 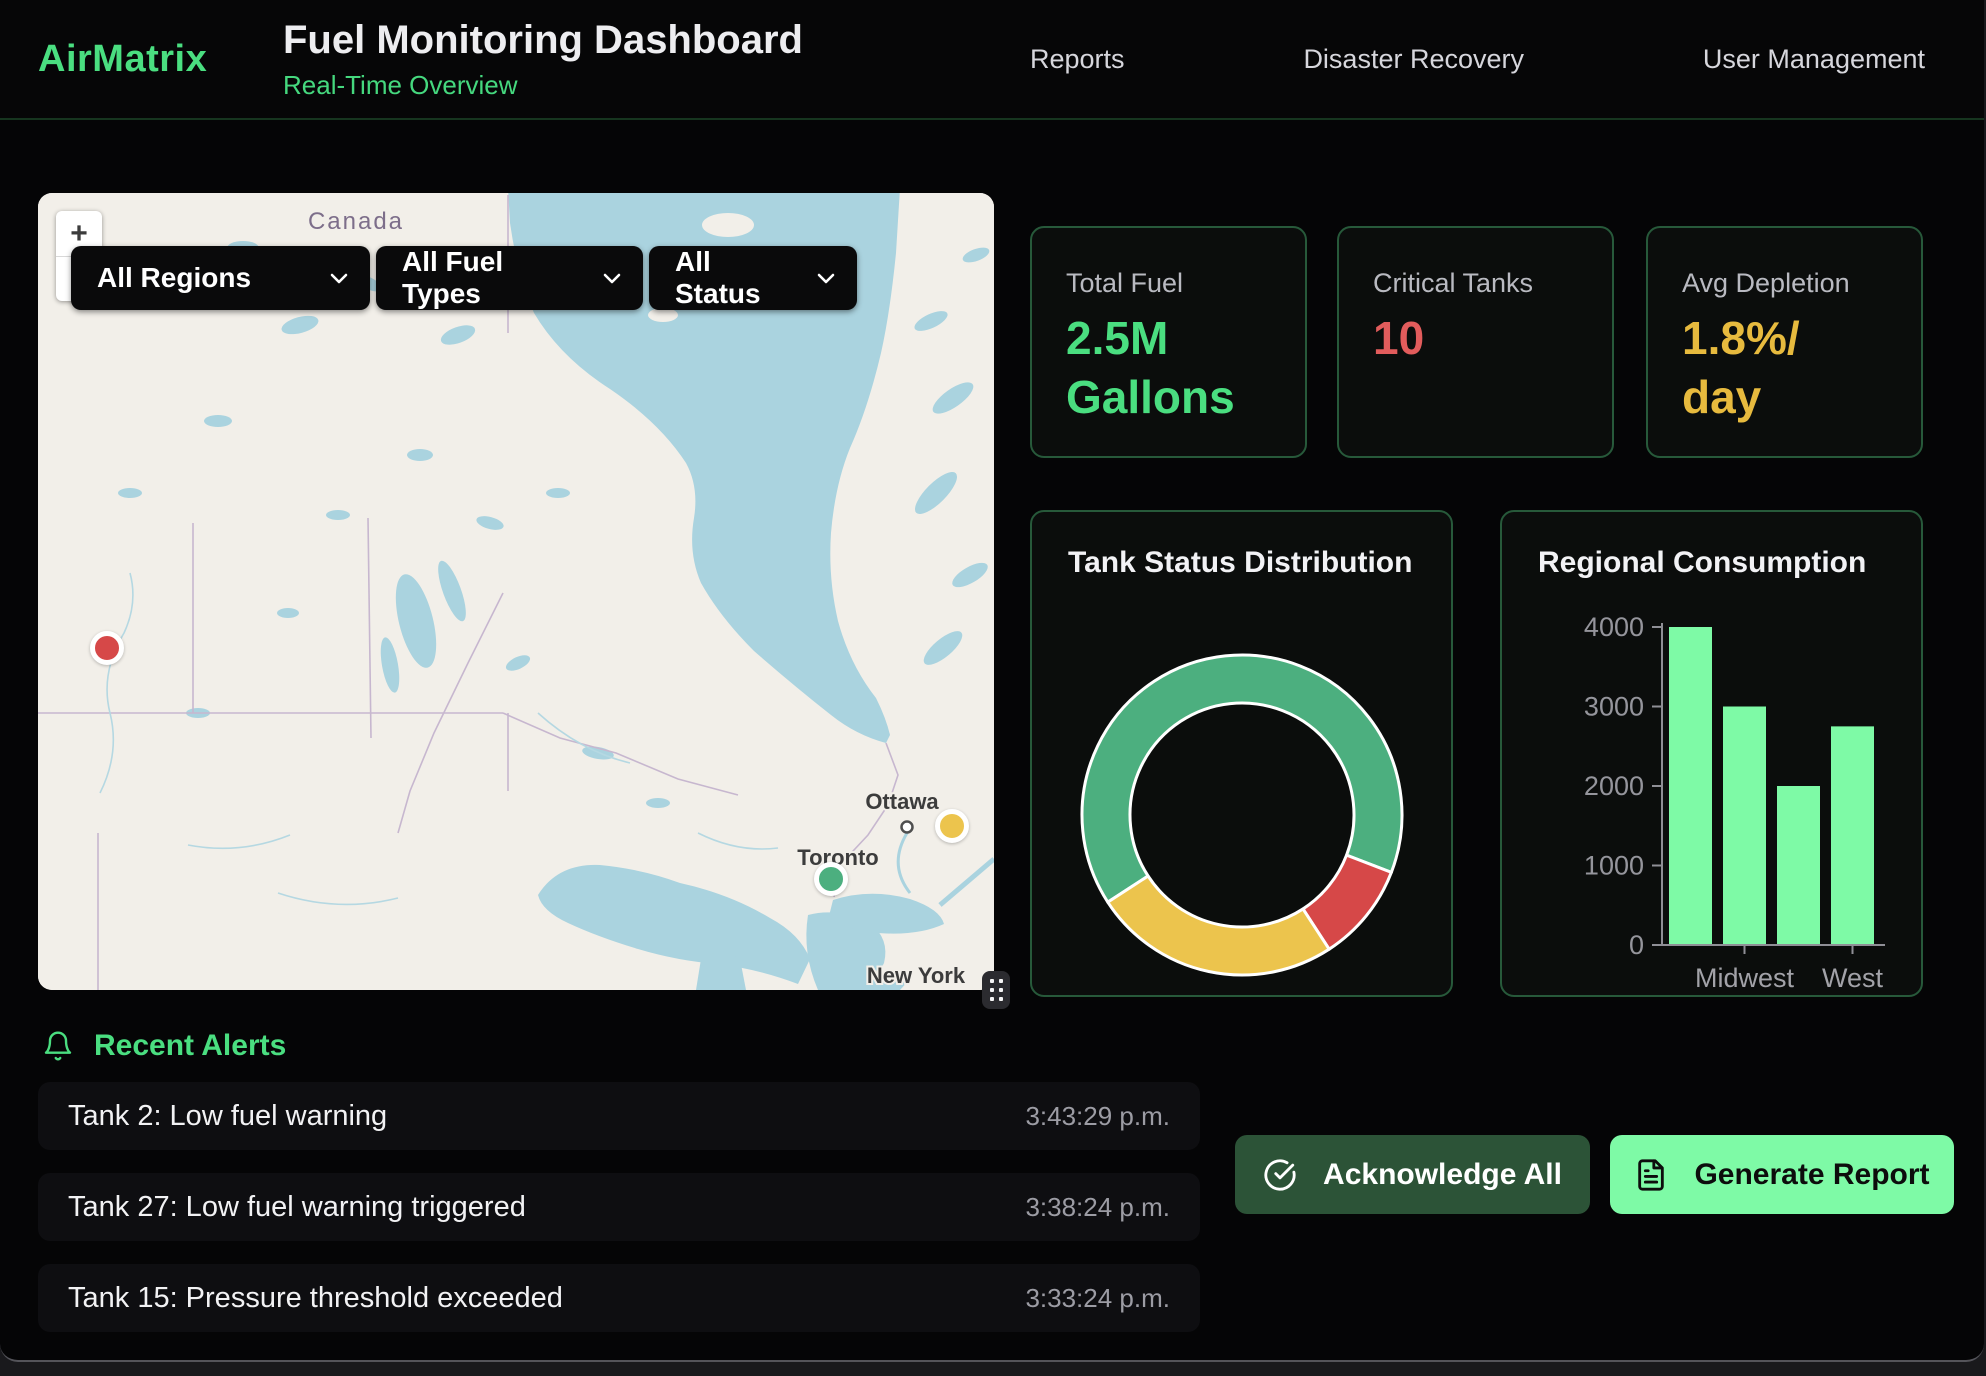 I want to click on nav-item-user-management: User Management, so click(x=1813, y=58).